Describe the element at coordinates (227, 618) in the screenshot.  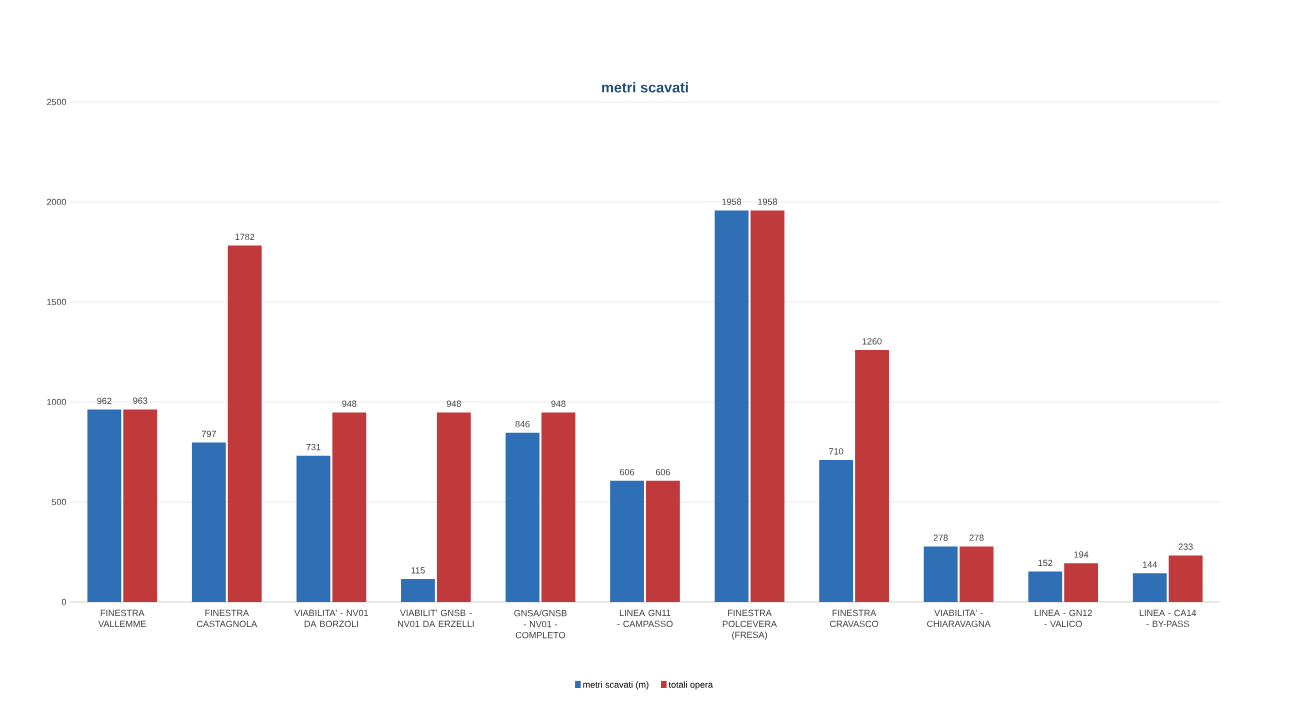
I see `x-tick-label: FINESTRA CASTAGNOLA` at that location.